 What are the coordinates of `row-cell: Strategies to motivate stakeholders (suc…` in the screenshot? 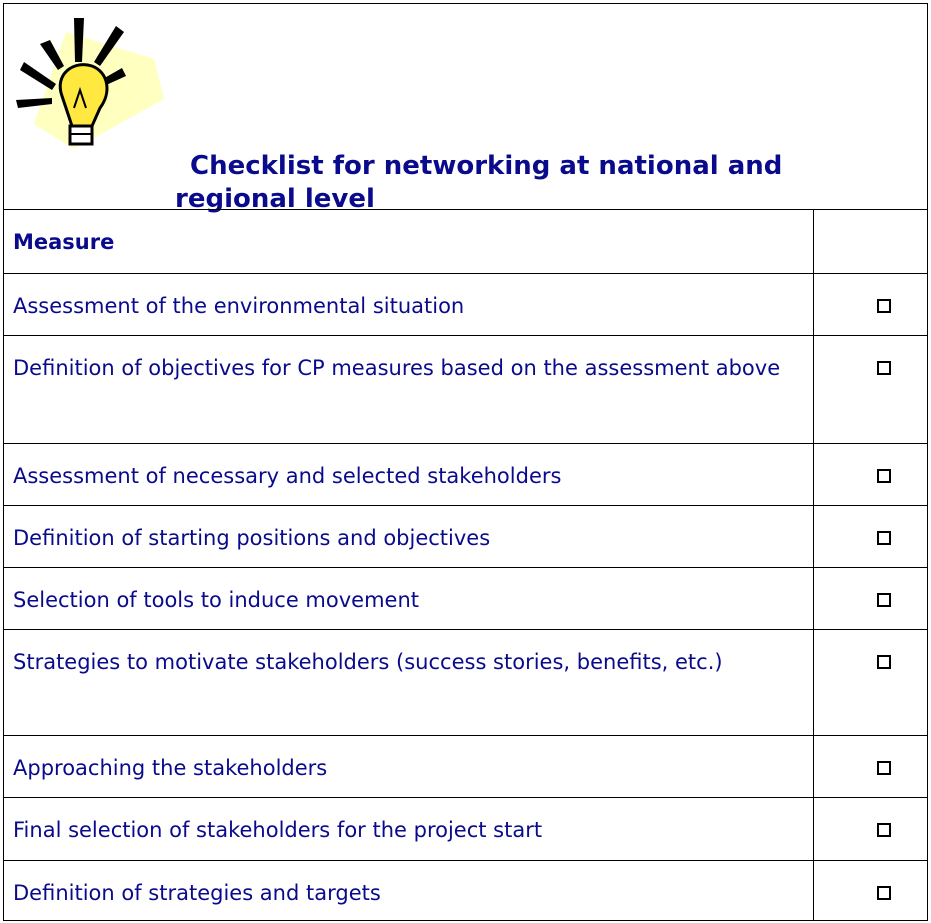 It's located at (368, 662).